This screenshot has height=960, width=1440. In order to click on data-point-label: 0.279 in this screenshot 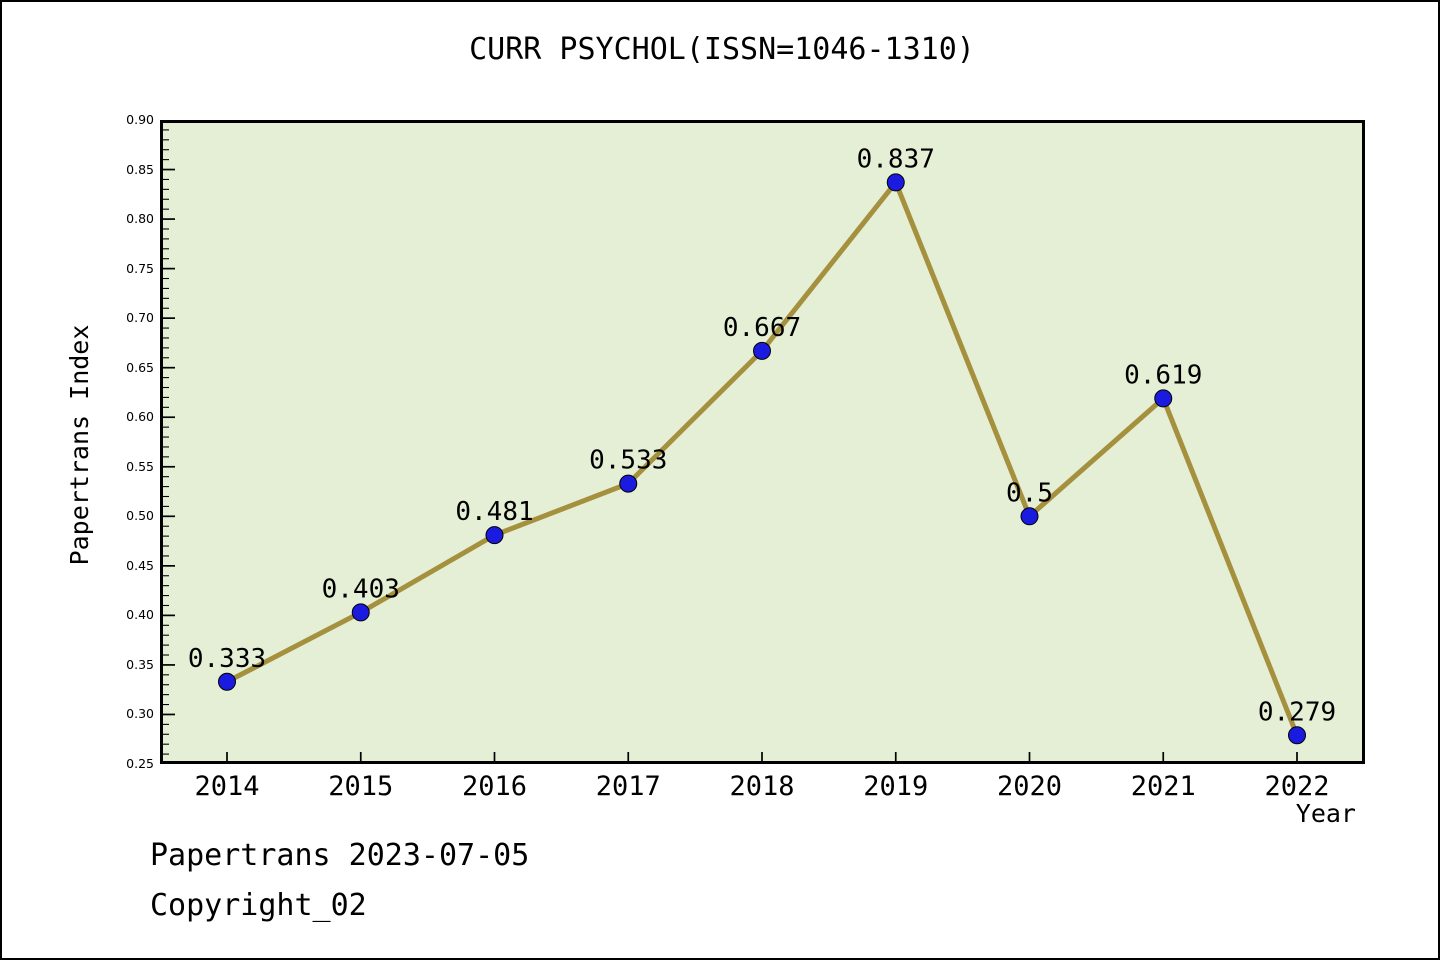, I will do `click(1297, 712)`.